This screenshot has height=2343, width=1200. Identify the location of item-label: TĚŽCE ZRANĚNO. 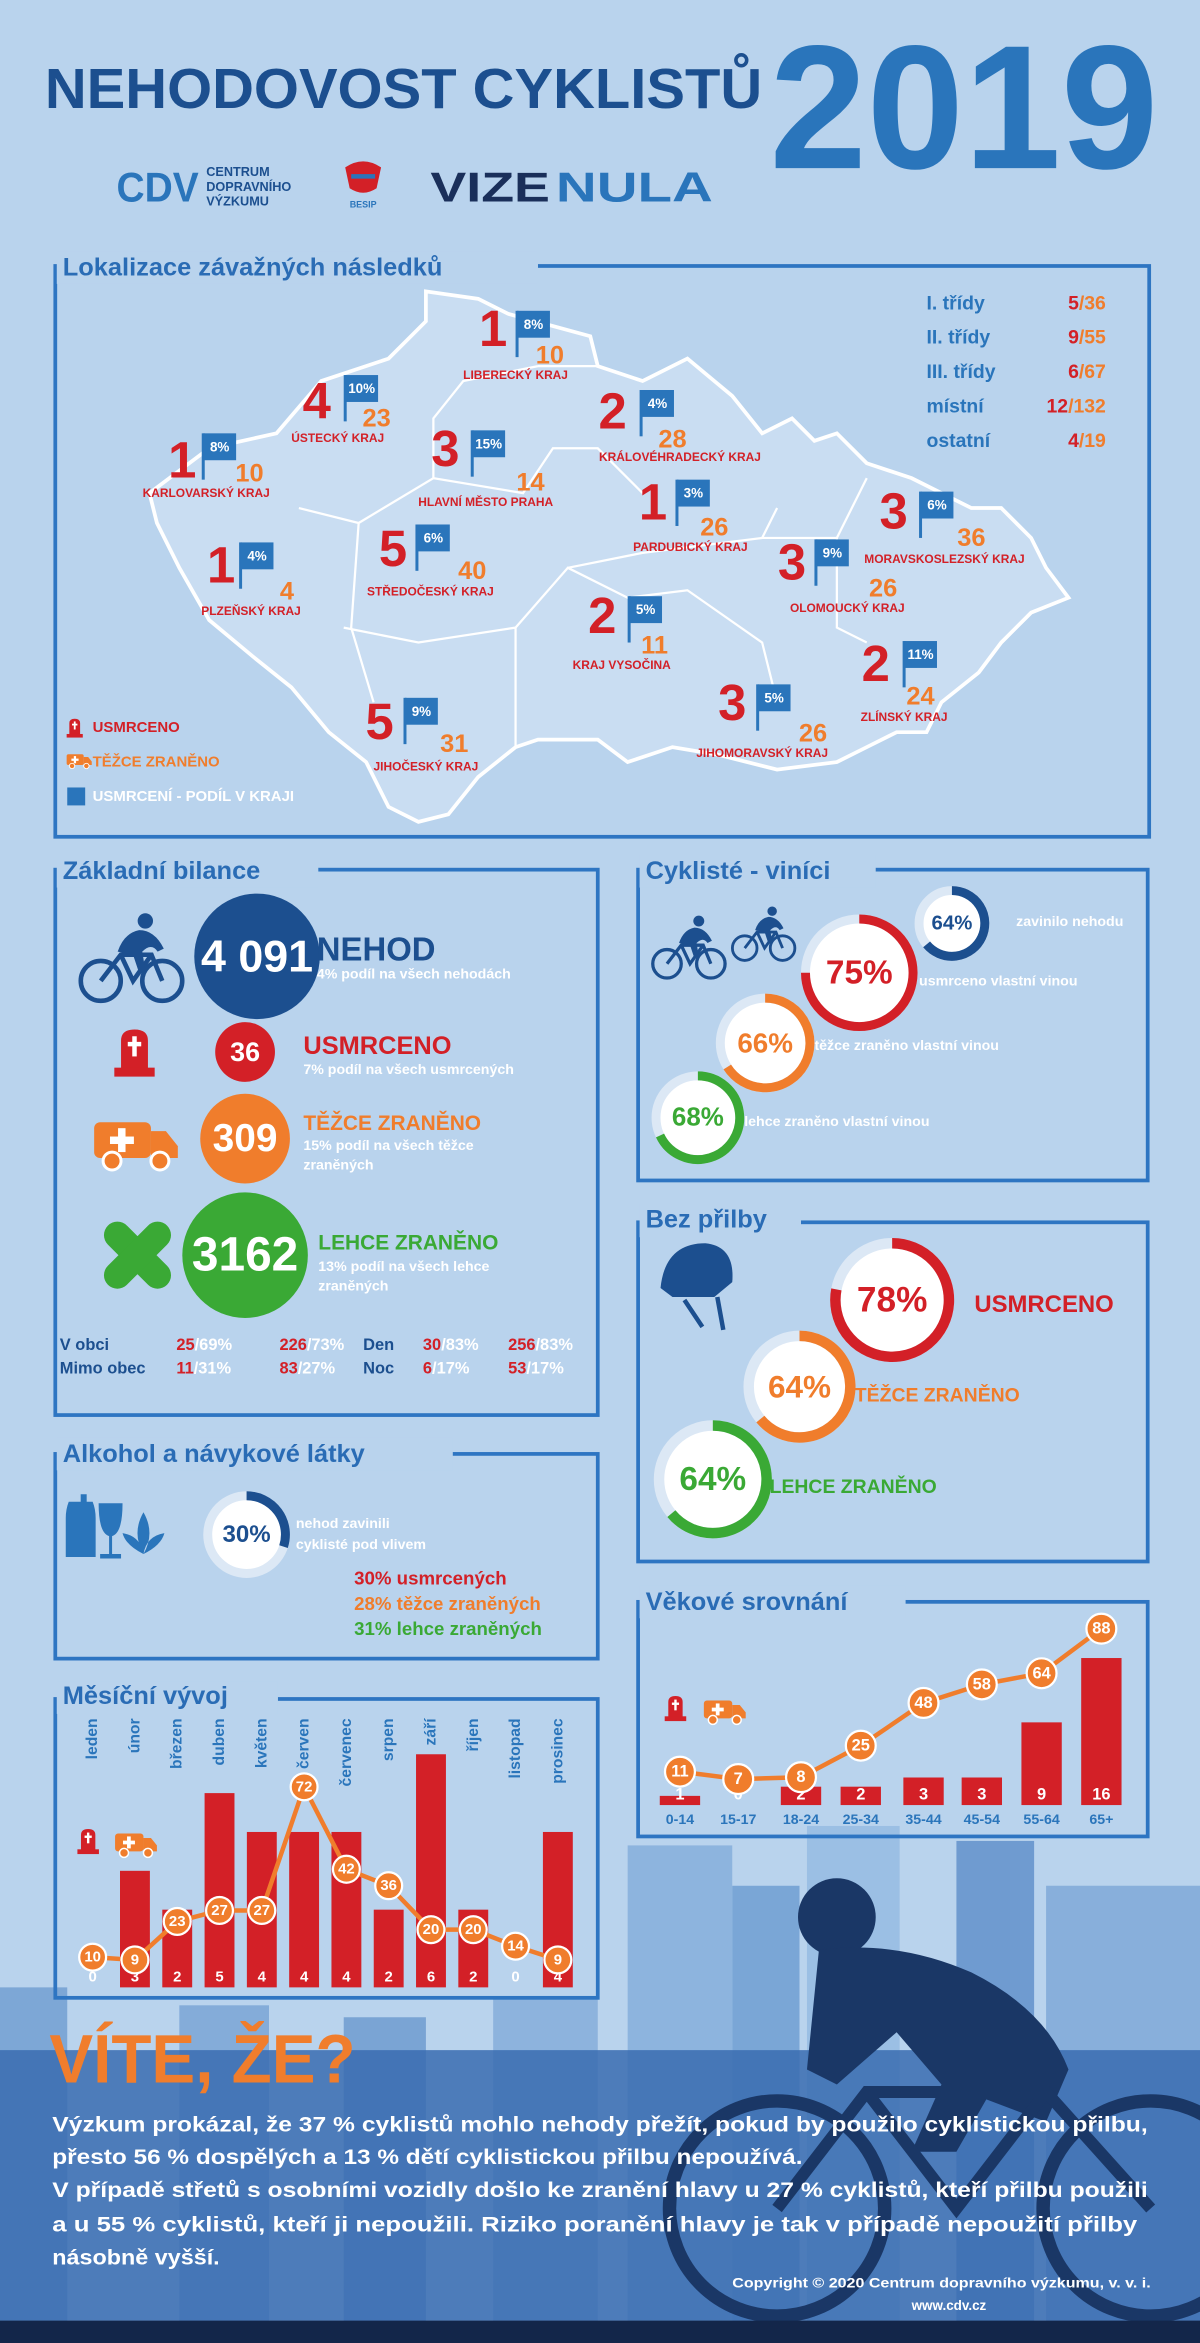
(392, 1123).